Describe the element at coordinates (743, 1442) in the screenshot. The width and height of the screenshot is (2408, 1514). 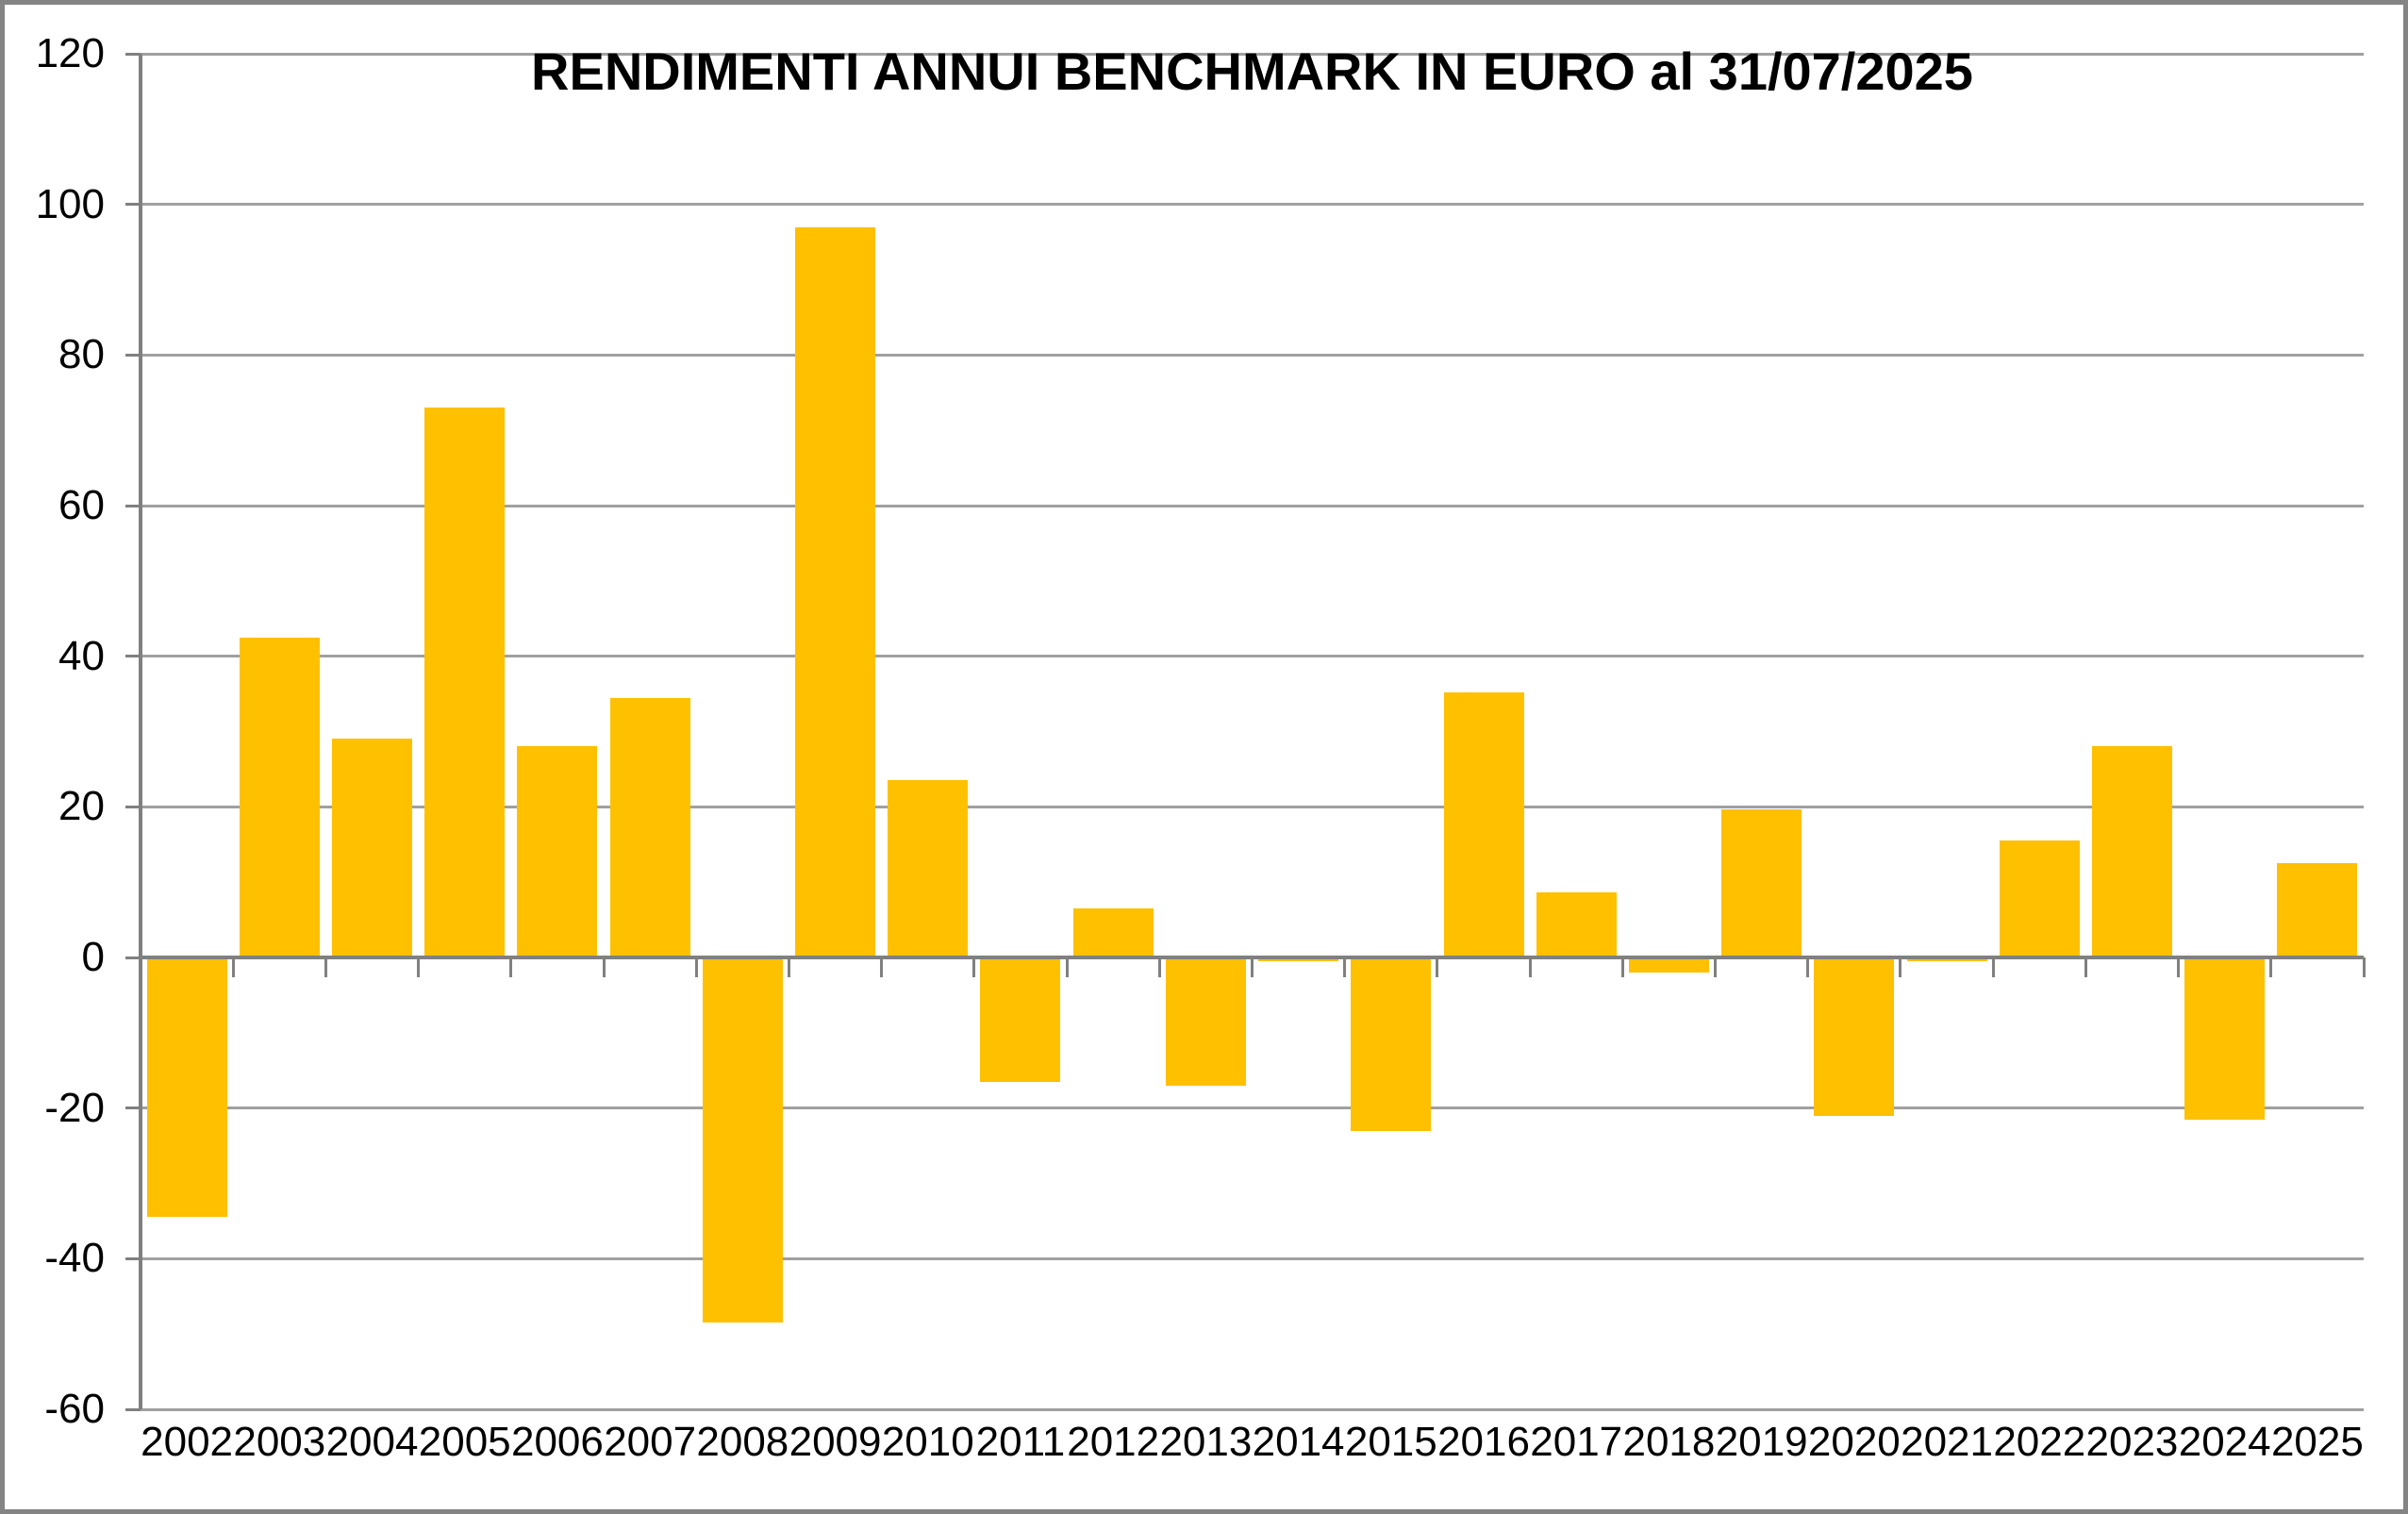
I see `x-axis-label-2008: 2008` at that location.